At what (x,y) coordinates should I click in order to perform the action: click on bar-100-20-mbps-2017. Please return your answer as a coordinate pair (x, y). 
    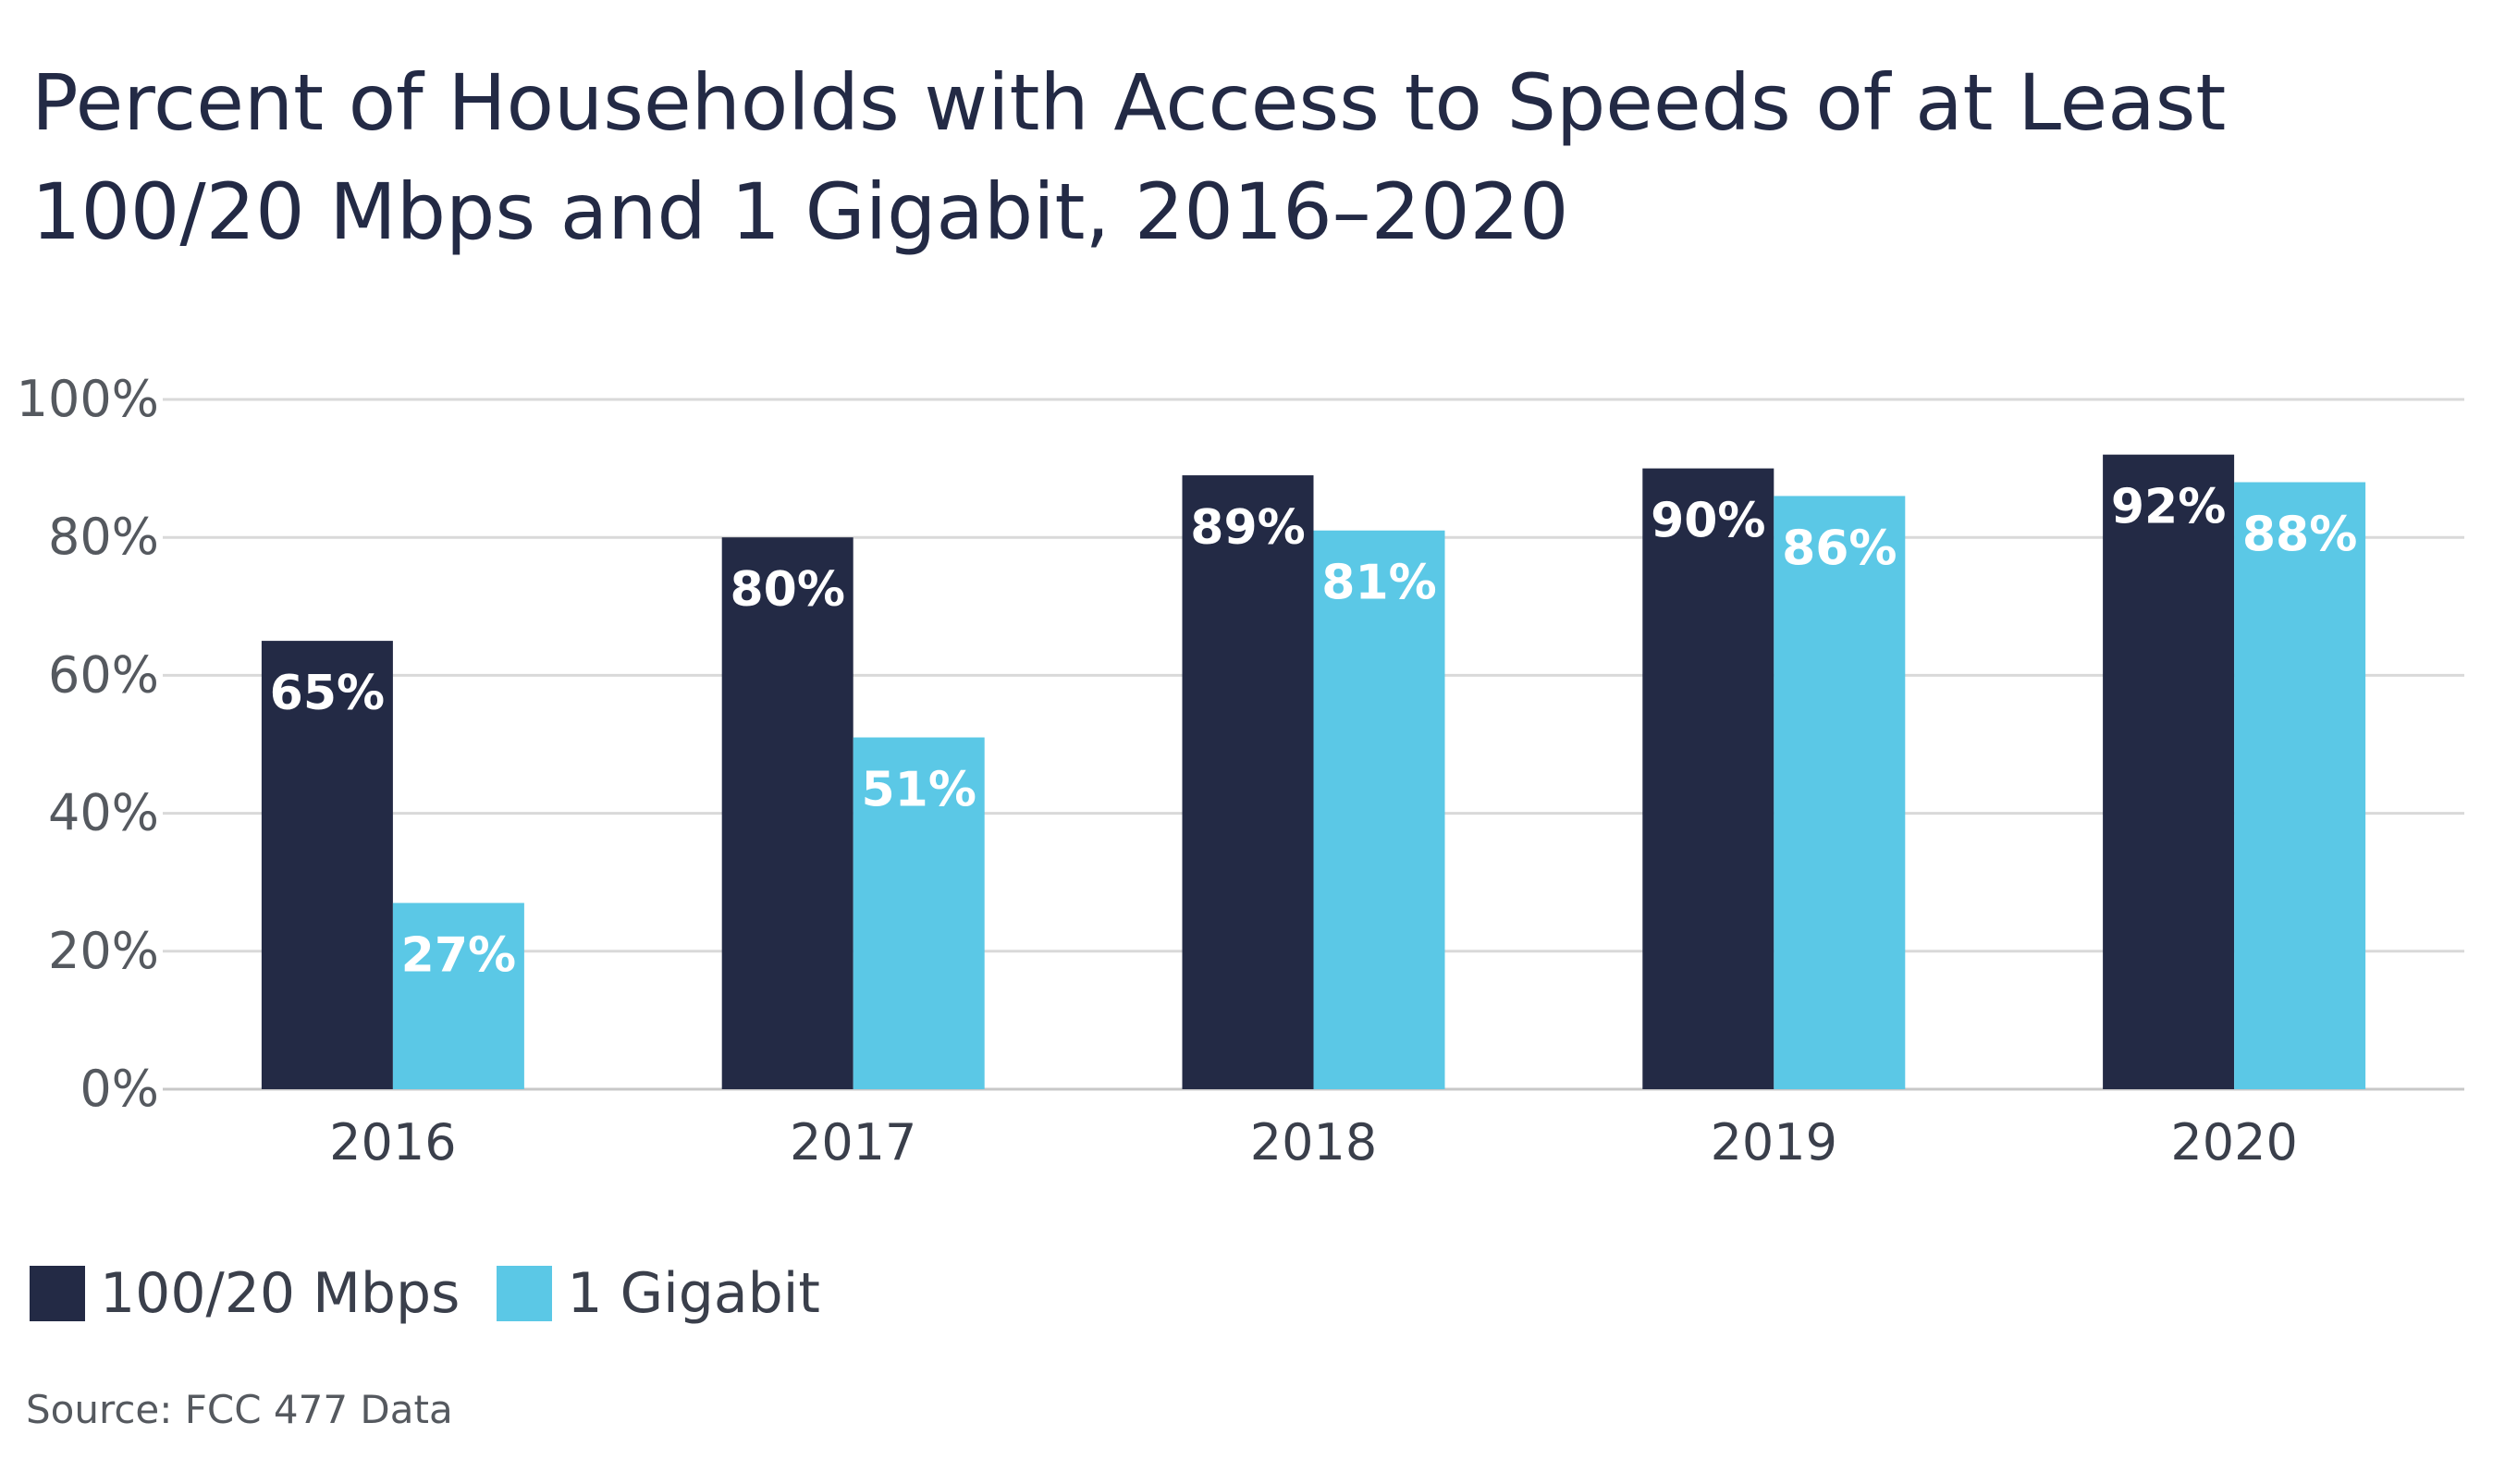
    Looking at the image, I should click on (787, 813).